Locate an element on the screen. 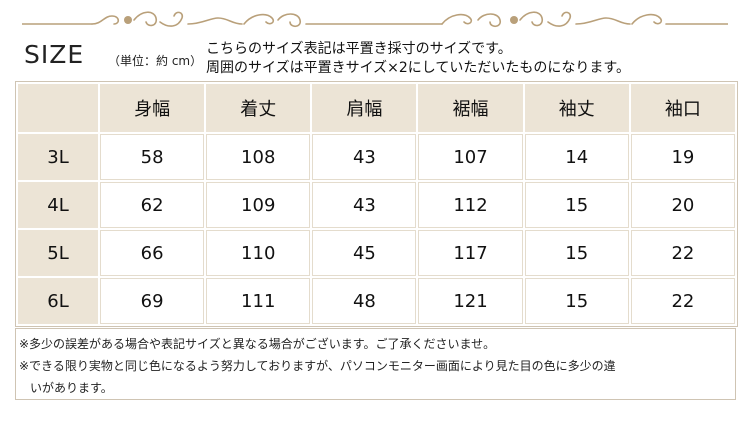 This screenshot has width=750, height=424. table-cell: 107 is located at coordinates (470, 157).